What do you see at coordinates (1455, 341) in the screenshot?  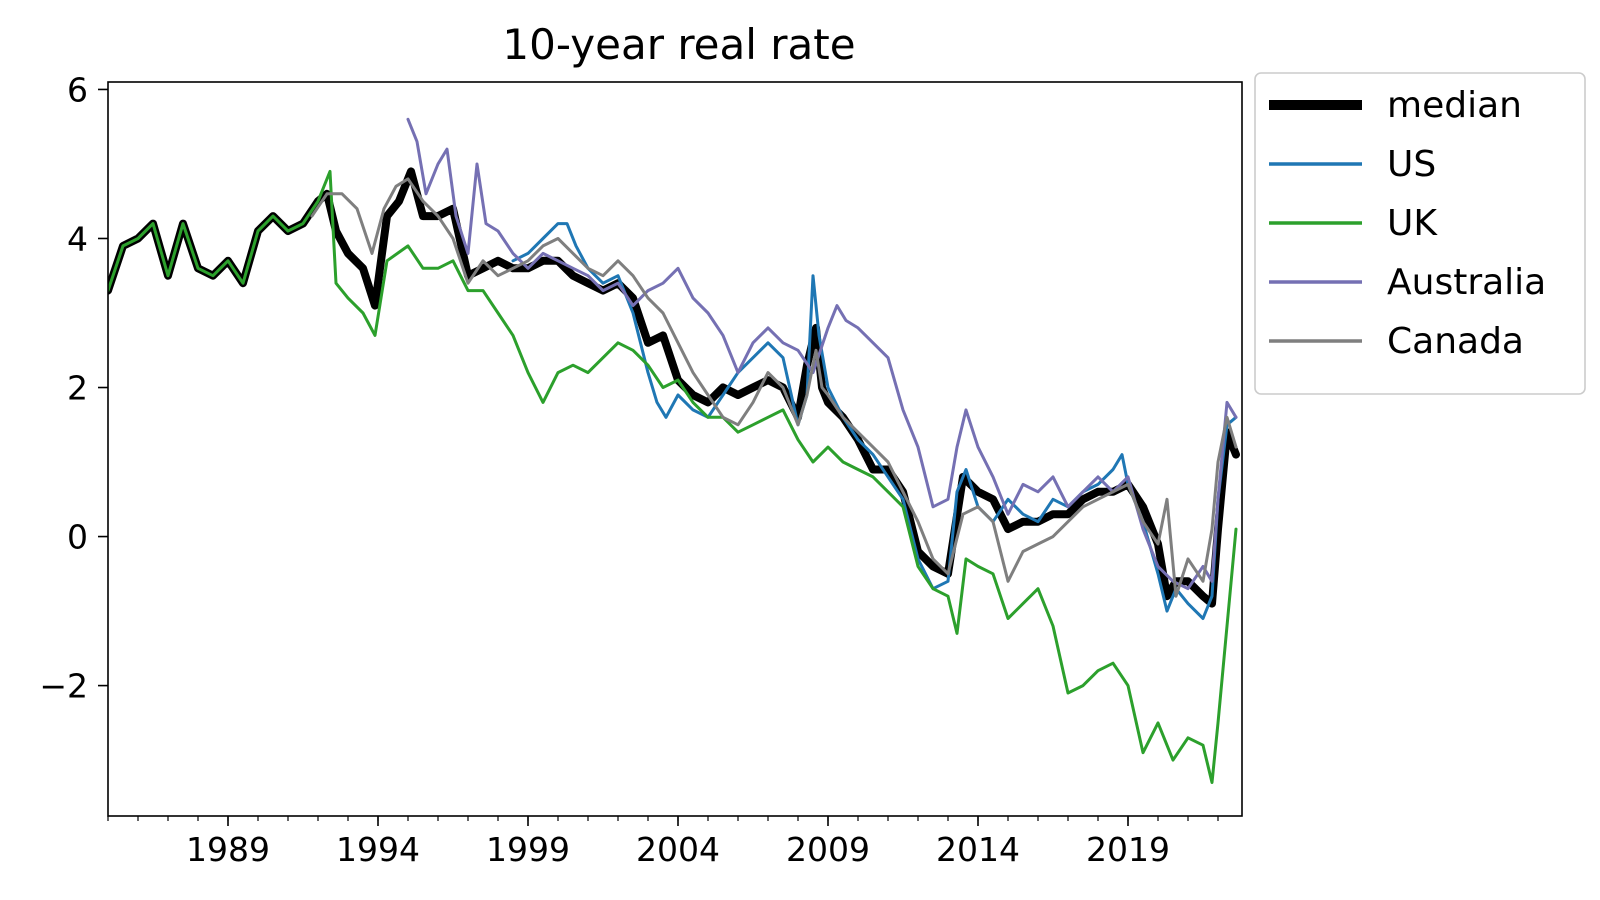 I see `legend-label-canada: Canada` at bounding box center [1455, 341].